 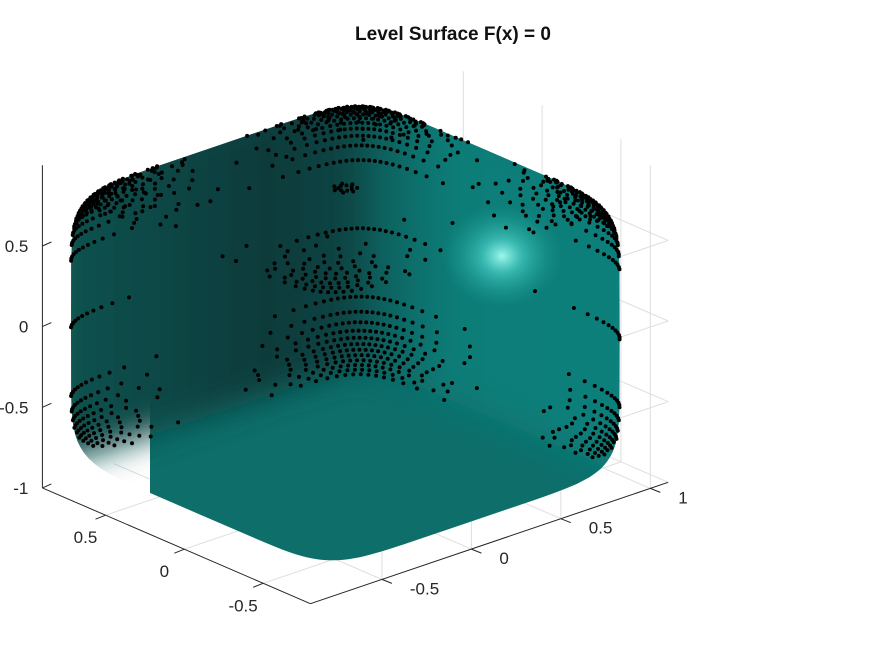 What do you see at coordinates (47, 244) in the screenshot?
I see `z-tick-mark` at bounding box center [47, 244].